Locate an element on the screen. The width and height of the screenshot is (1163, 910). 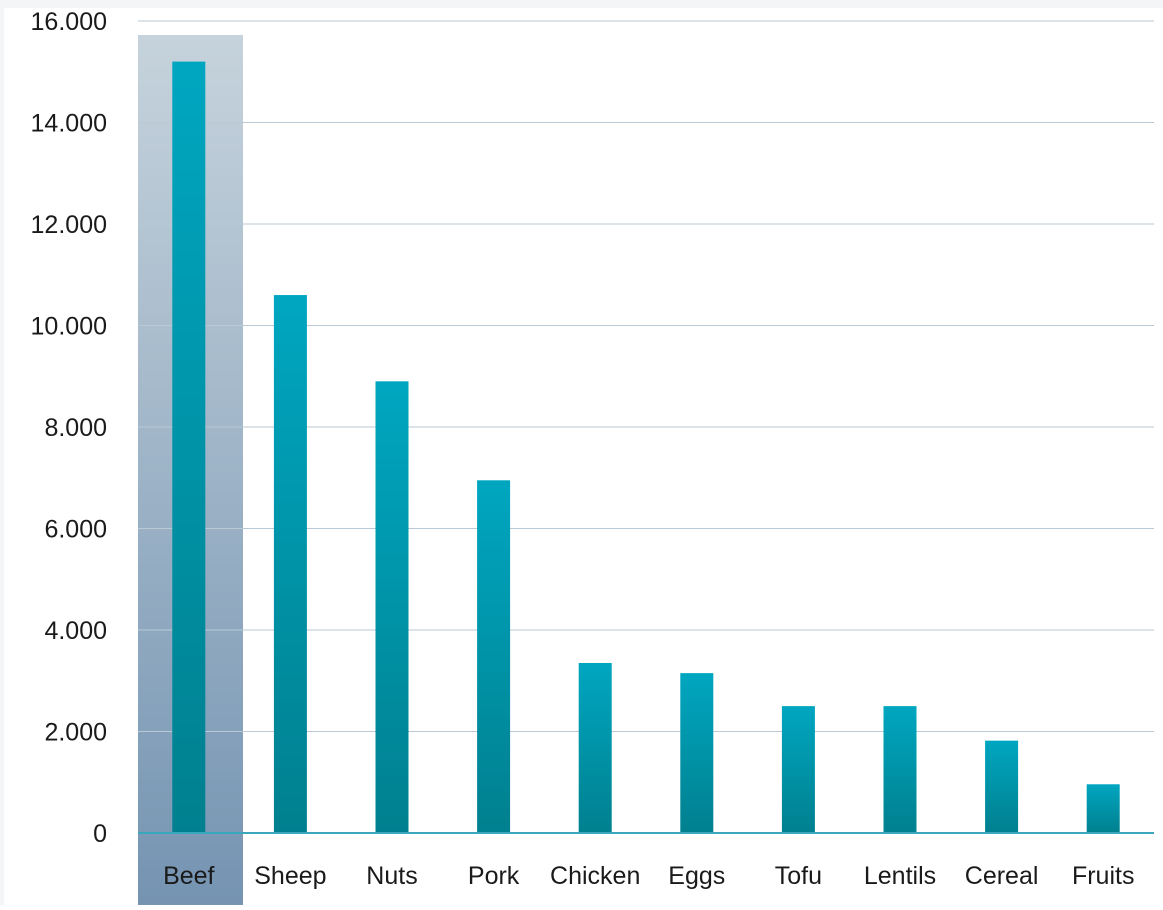
y-tick-label: 16.000 is located at coordinates (69, 22).